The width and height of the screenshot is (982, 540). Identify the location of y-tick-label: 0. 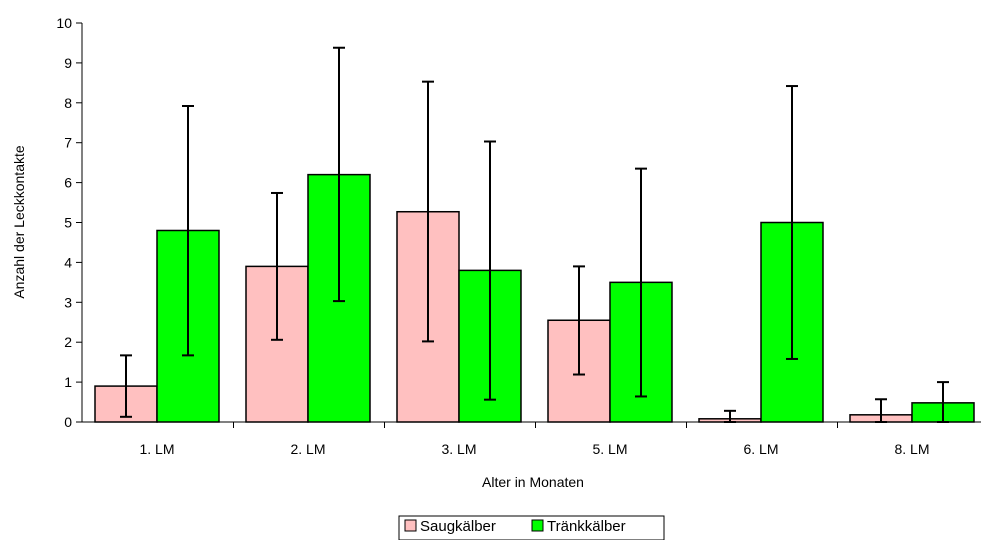
(68, 422).